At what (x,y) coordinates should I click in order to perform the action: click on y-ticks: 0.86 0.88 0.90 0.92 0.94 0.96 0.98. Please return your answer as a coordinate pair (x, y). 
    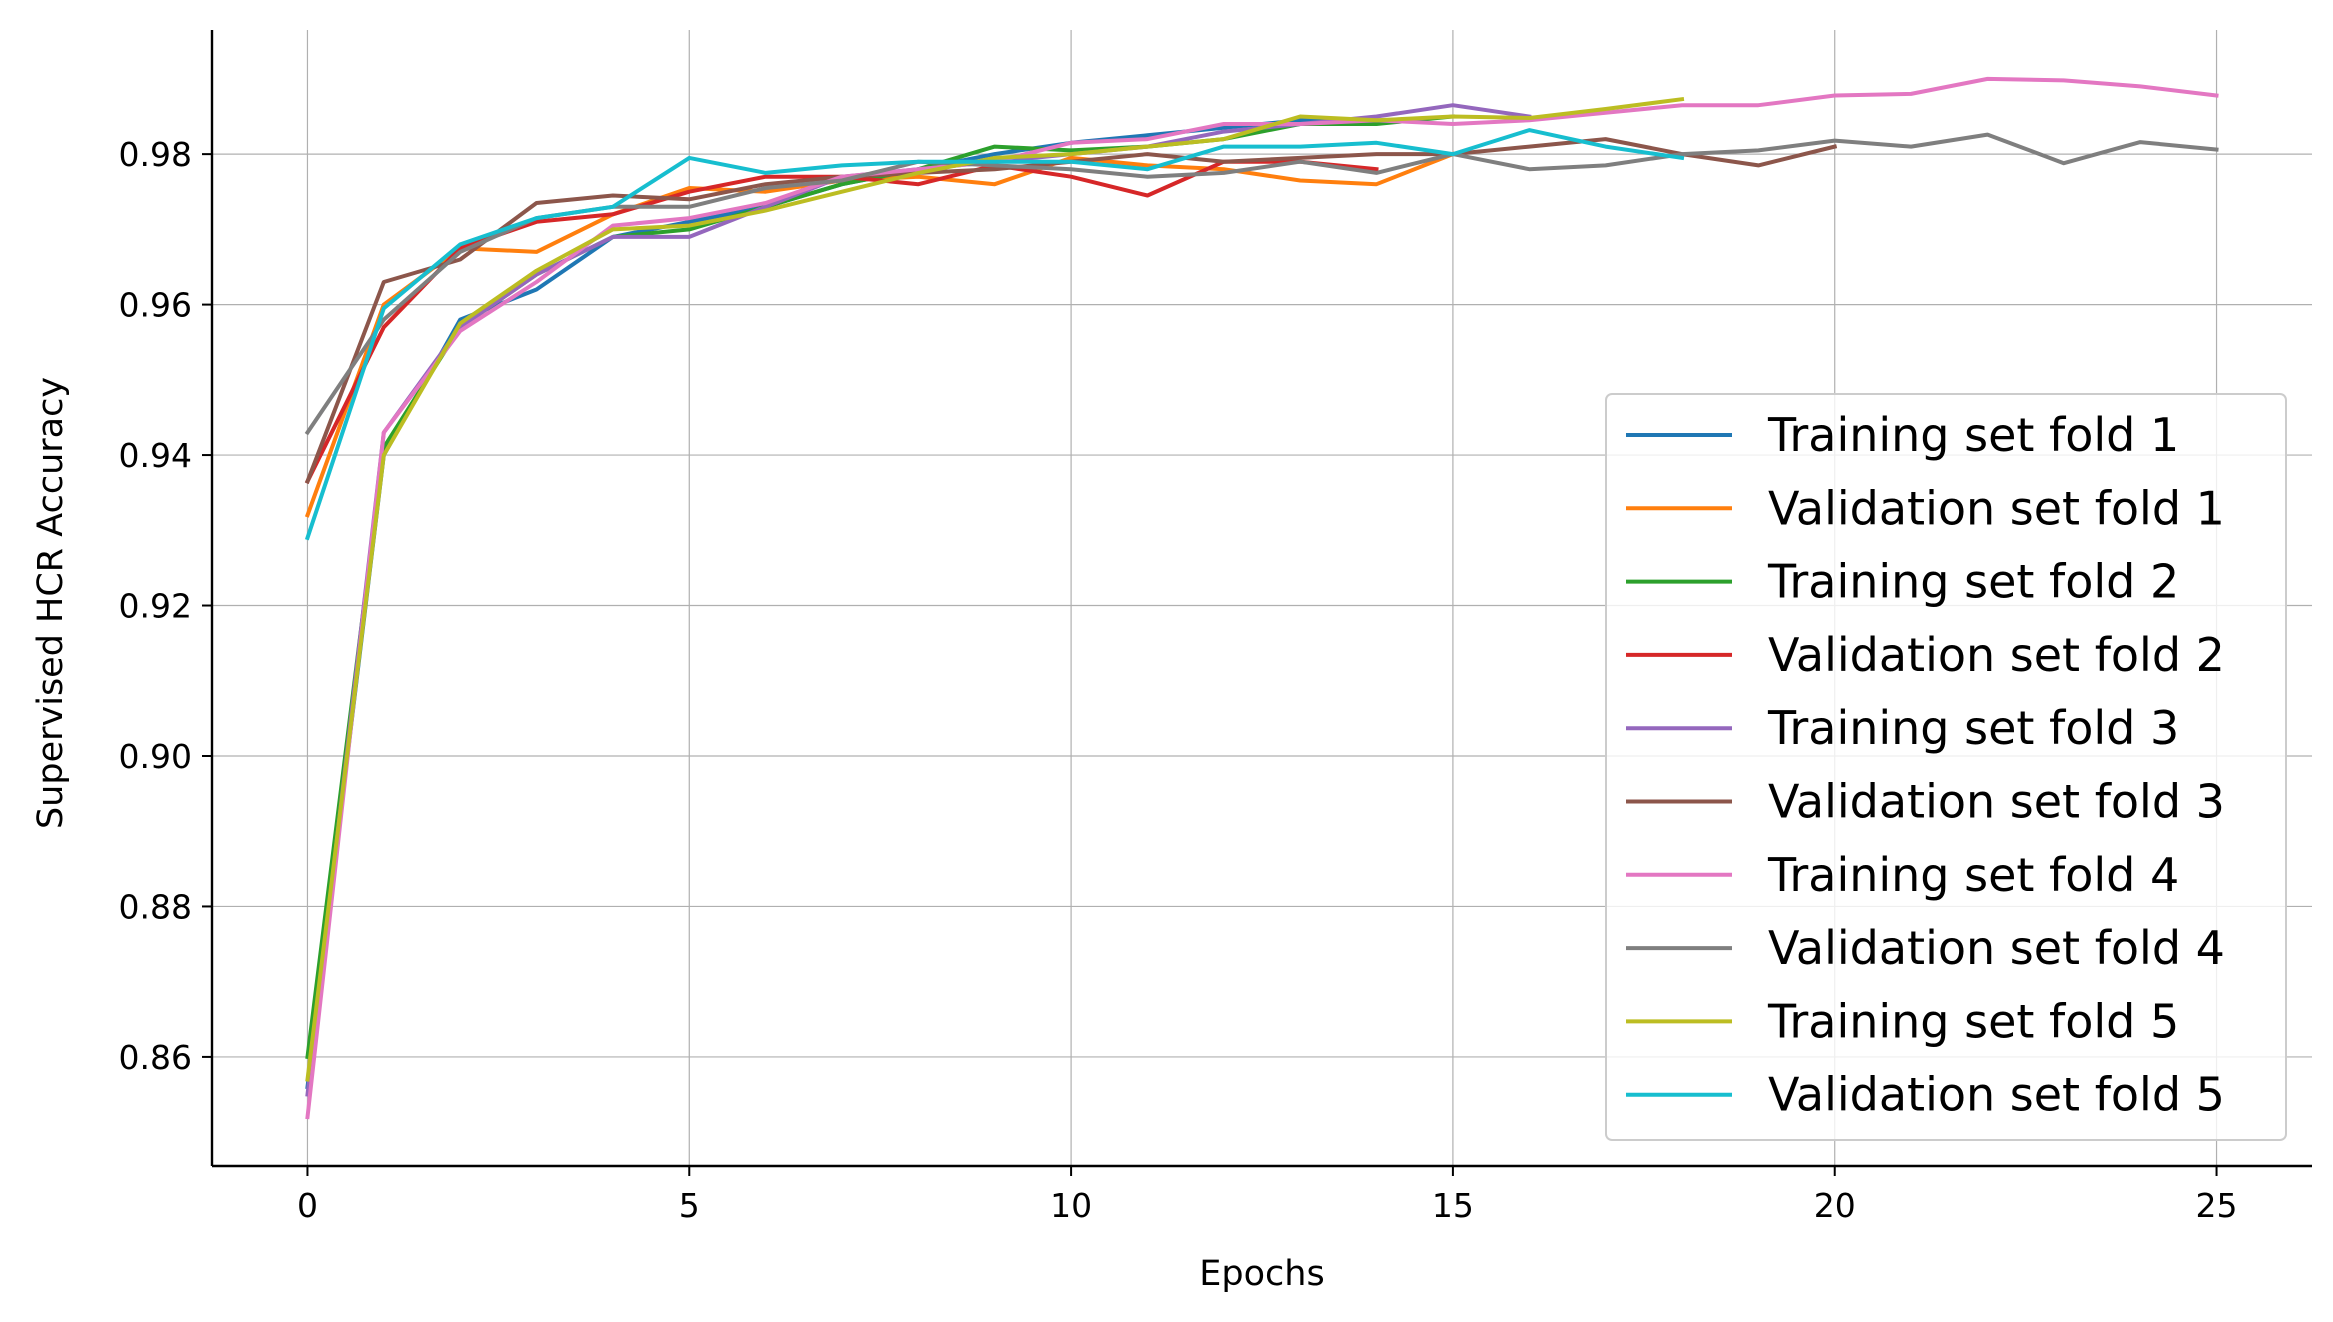
    Looking at the image, I should click on (165, 606).